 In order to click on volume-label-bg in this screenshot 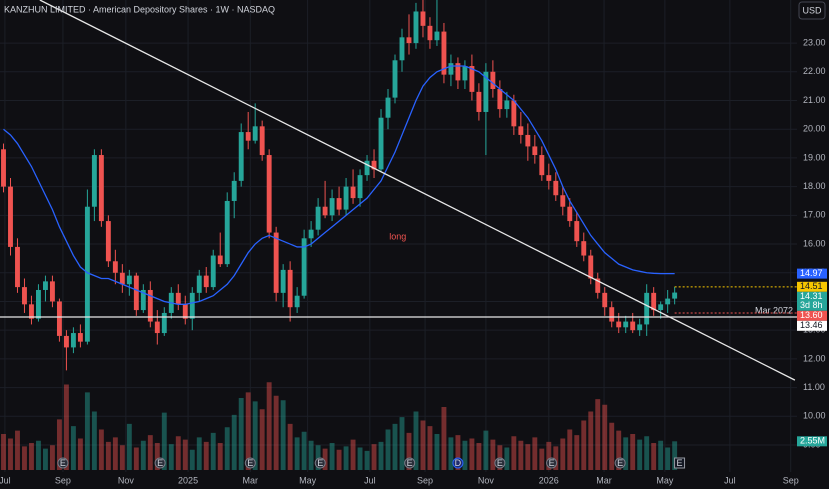, I will do `click(812, 441)`.